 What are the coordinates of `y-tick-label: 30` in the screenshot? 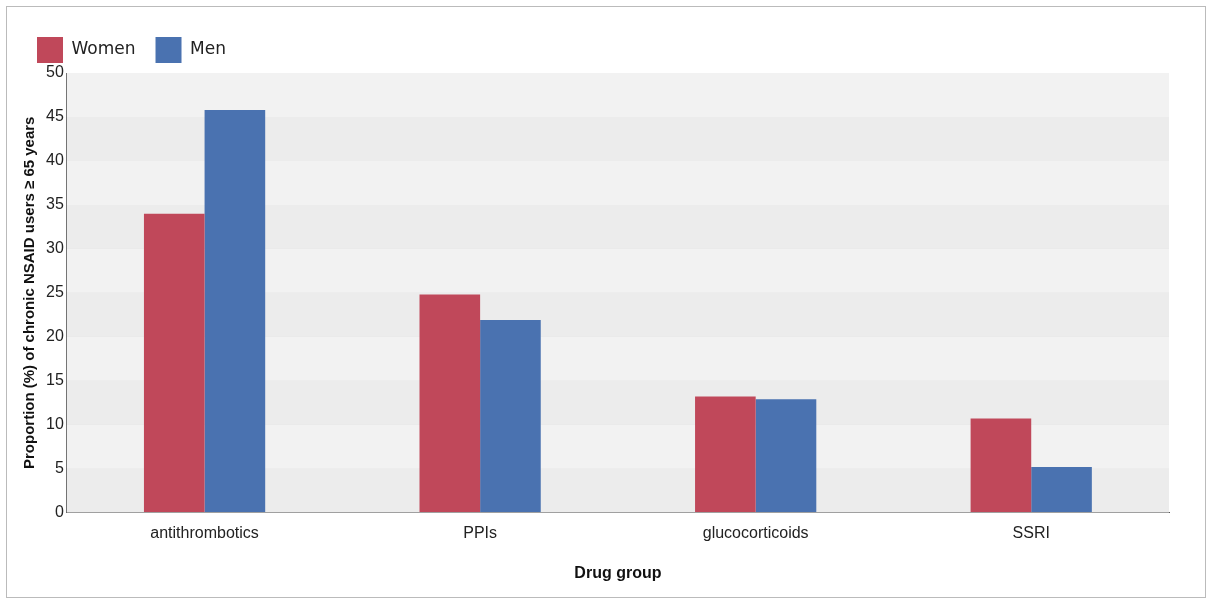 It's located at (55, 248).